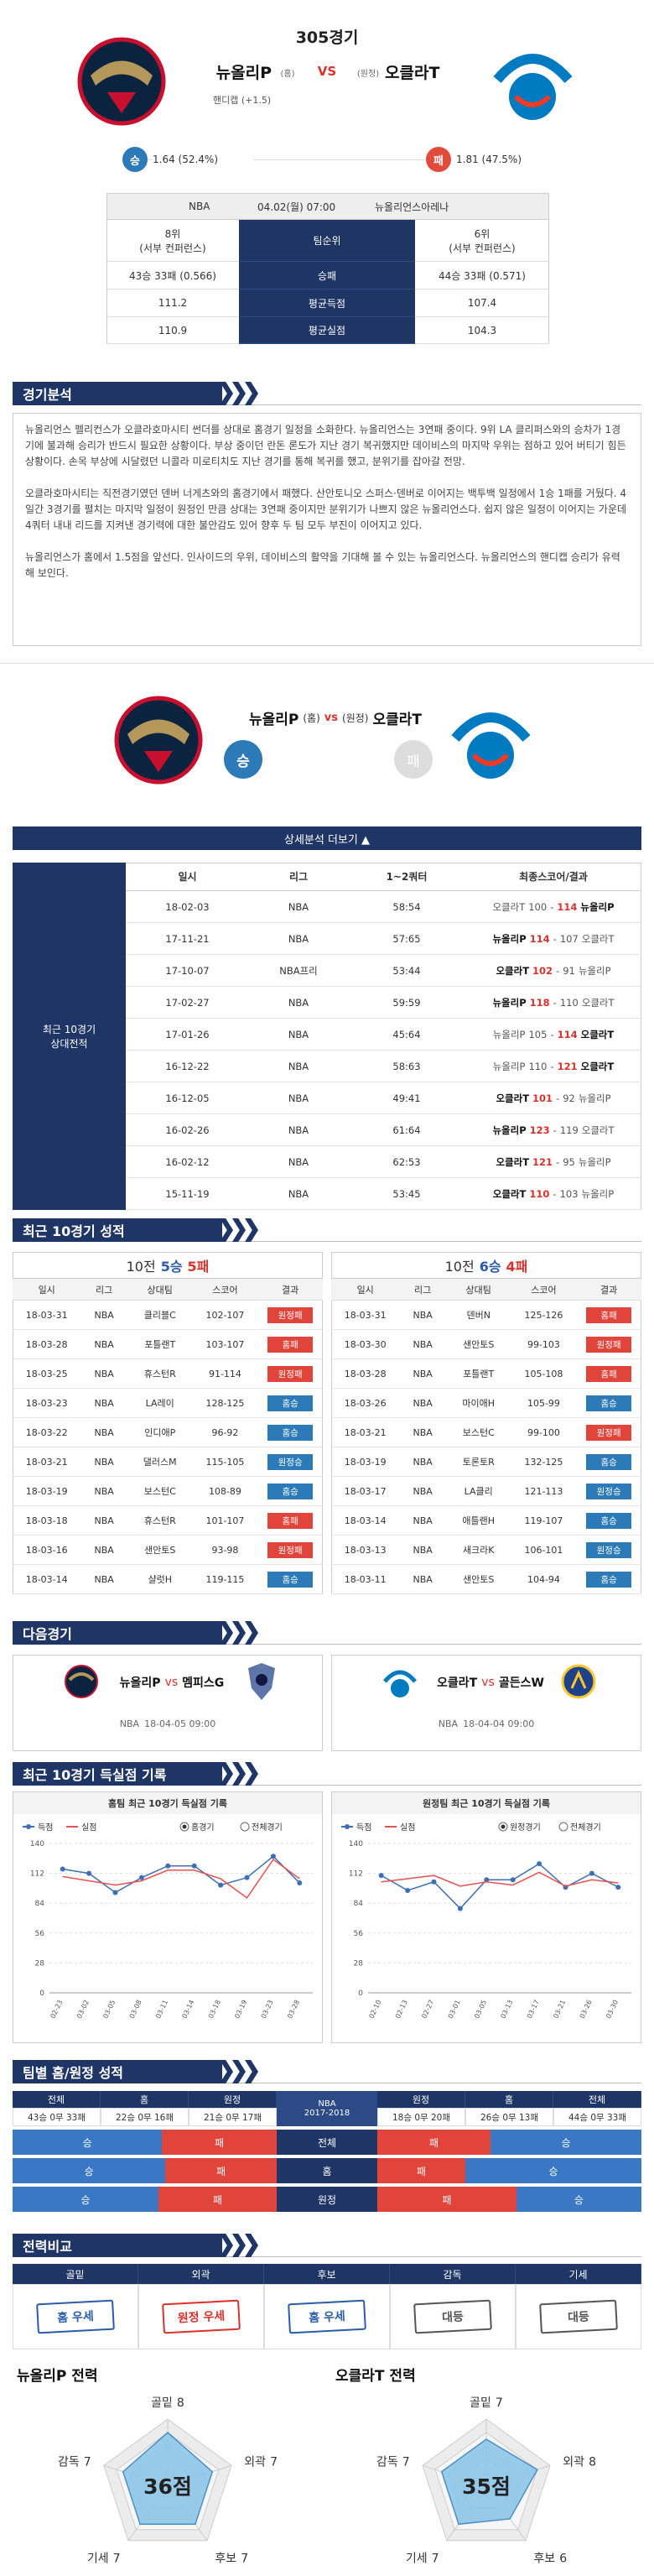  What do you see at coordinates (538, 1066) in the screenshot?
I see `h2h-home-score: 110` at bounding box center [538, 1066].